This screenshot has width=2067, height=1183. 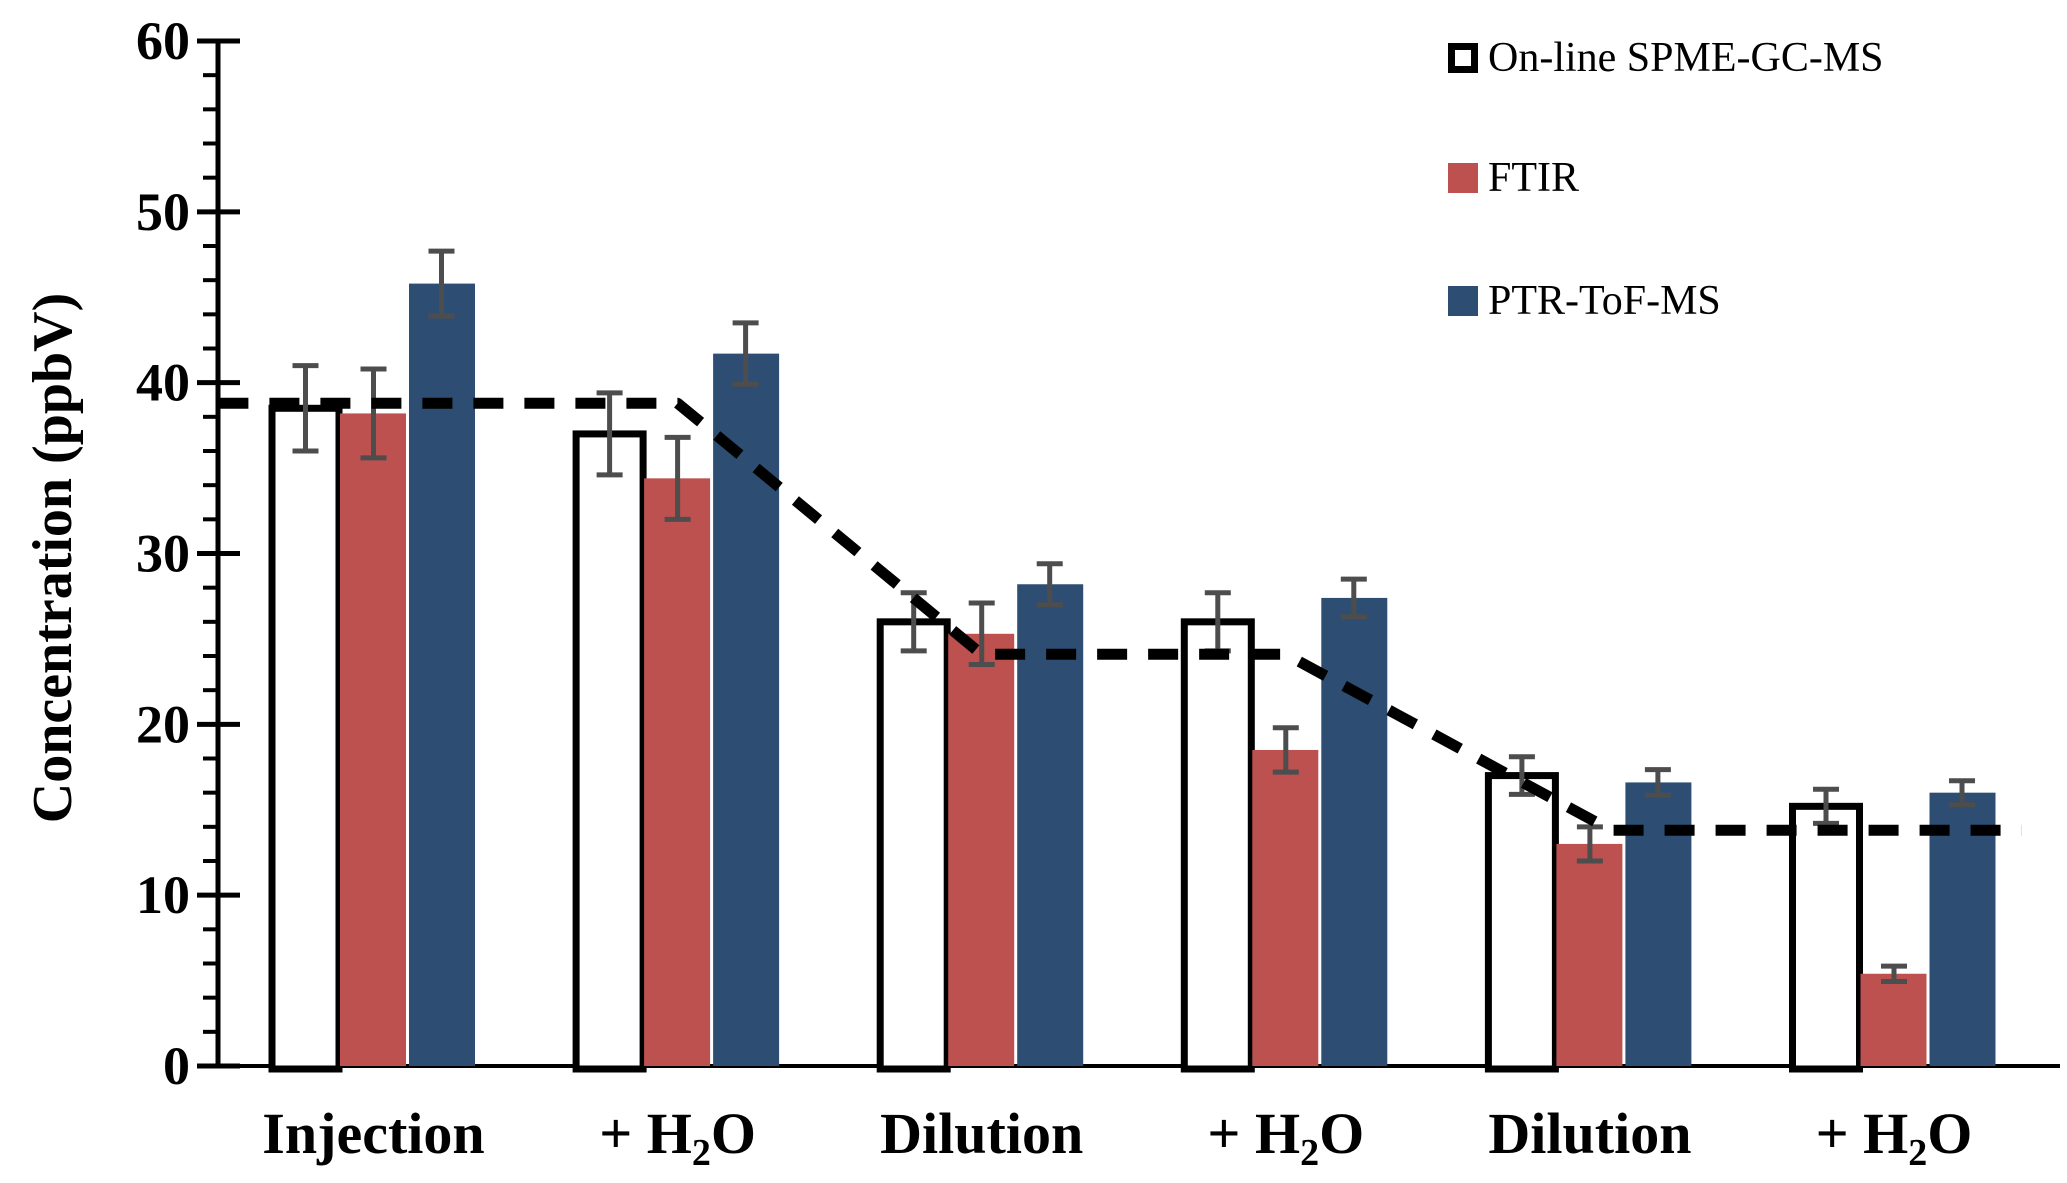 I want to click on legend-item-spme-gc-ms: On-line SPME-GC-MS, so click(x=1666, y=58).